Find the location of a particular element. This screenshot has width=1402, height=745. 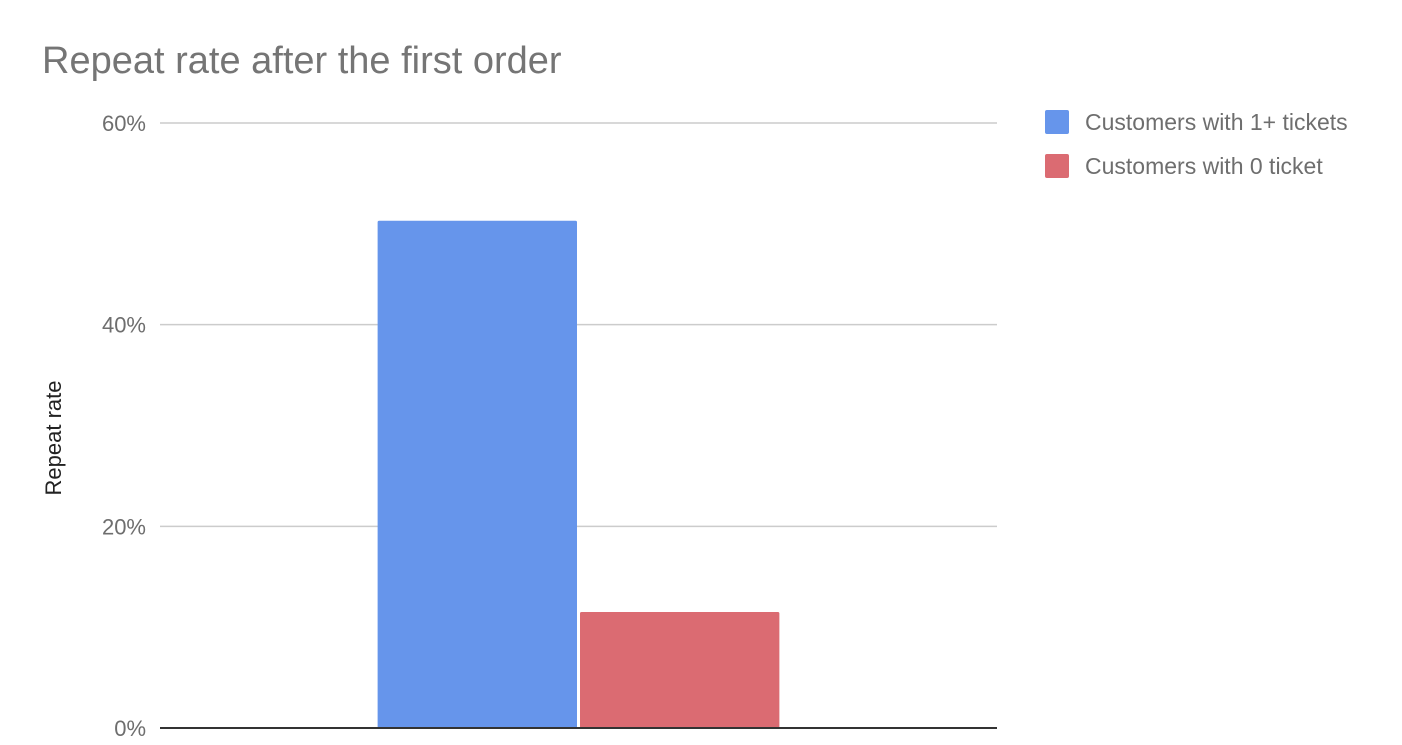

legend-label: Customers with 1+ tickets is located at coordinates (1216, 122).